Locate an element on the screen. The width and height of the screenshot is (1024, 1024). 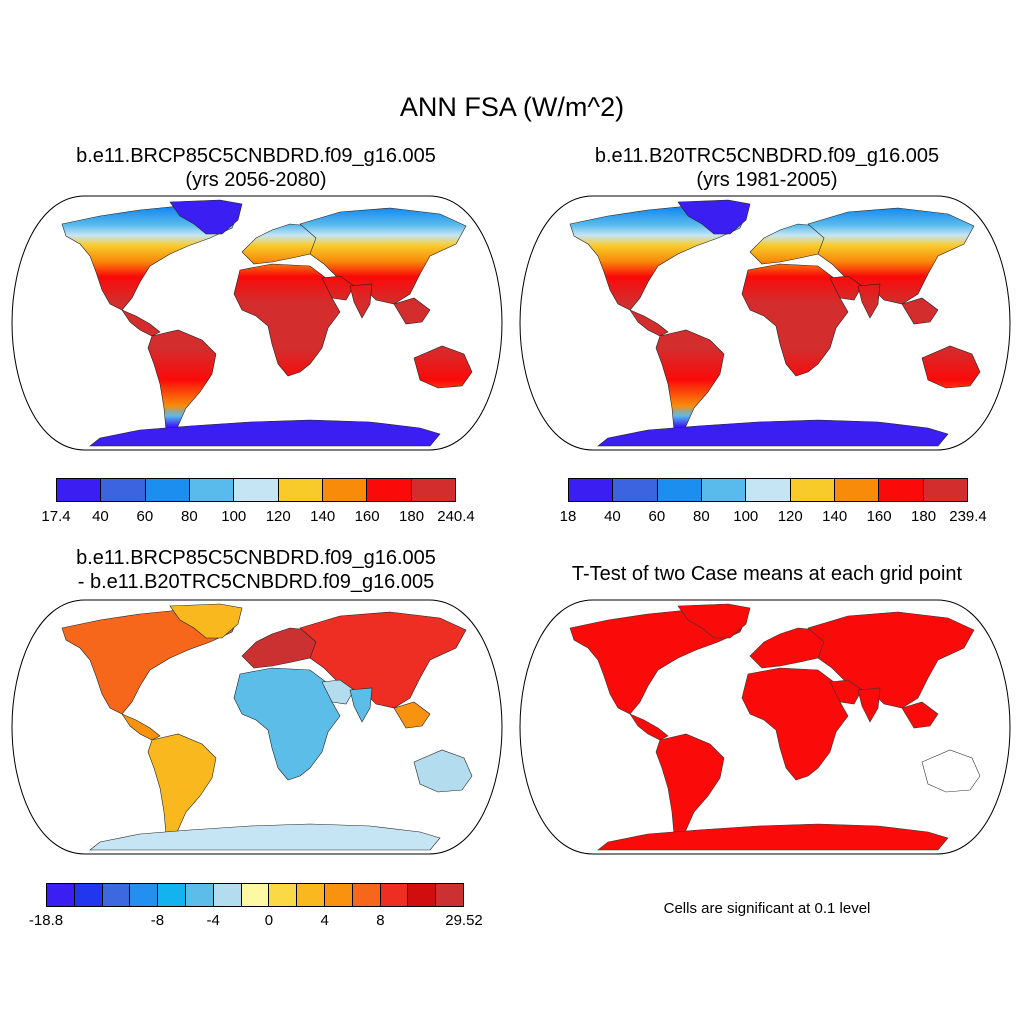
panel2-colorbar-labels: 18 40 60 80 100 120 140 160 180 239.4 is located at coordinates (773, 518).